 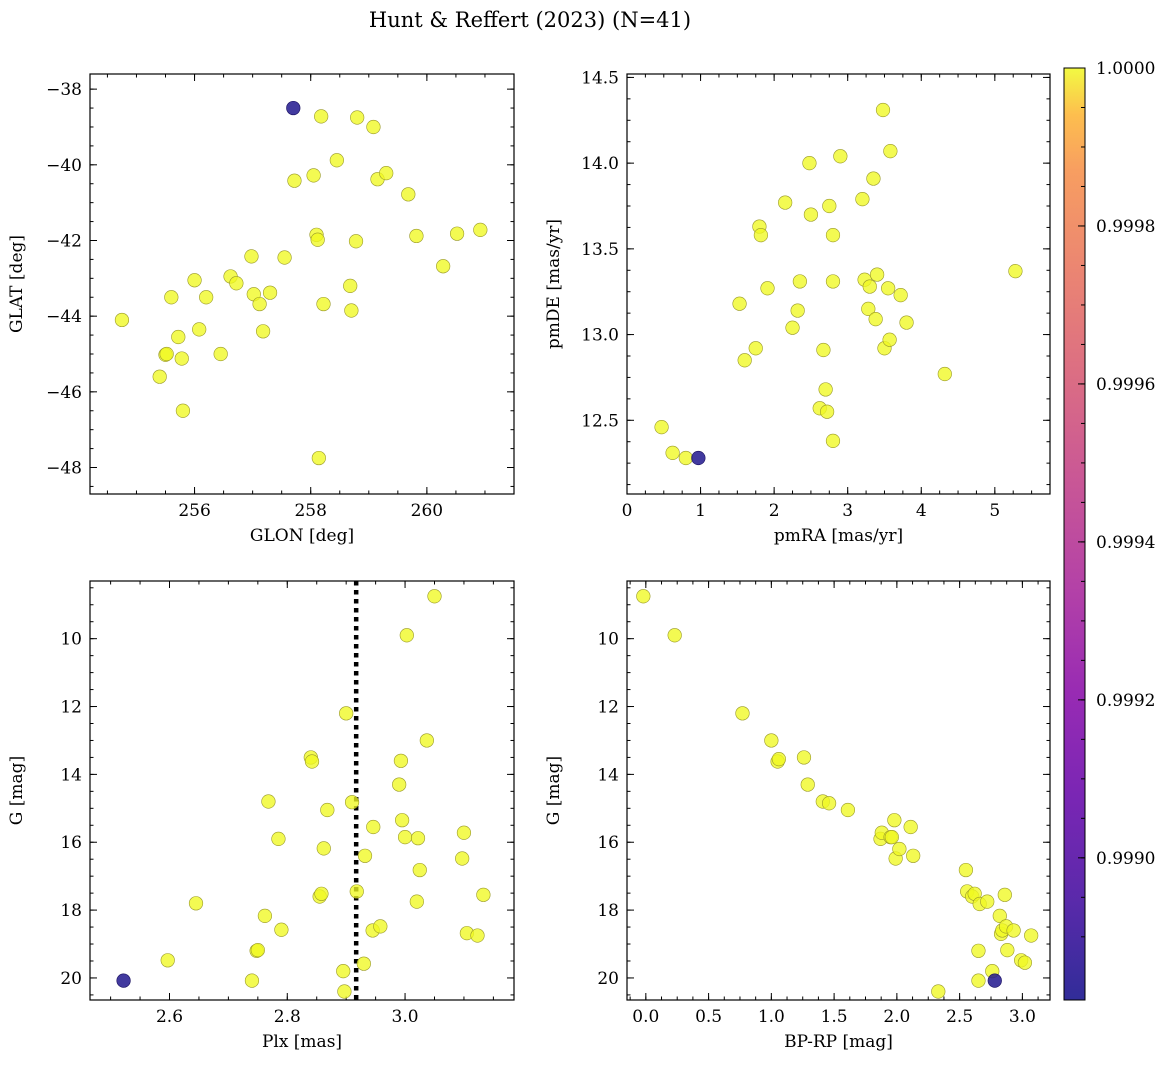 I want to click on colorbar-tick-label: 0.9996, so click(x=1125, y=385).